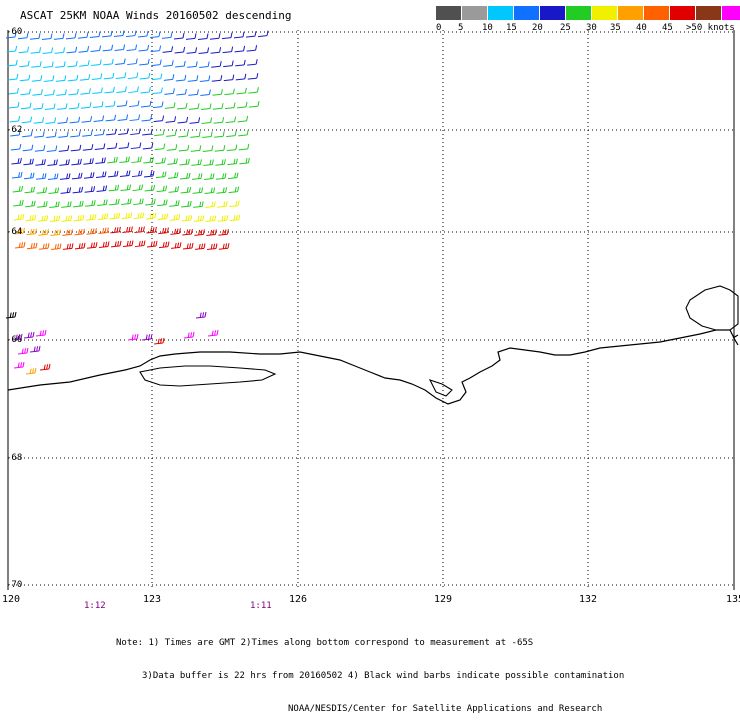  What do you see at coordinates (152, 599) in the screenshot?
I see `longitude-label: 123` at bounding box center [152, 599].